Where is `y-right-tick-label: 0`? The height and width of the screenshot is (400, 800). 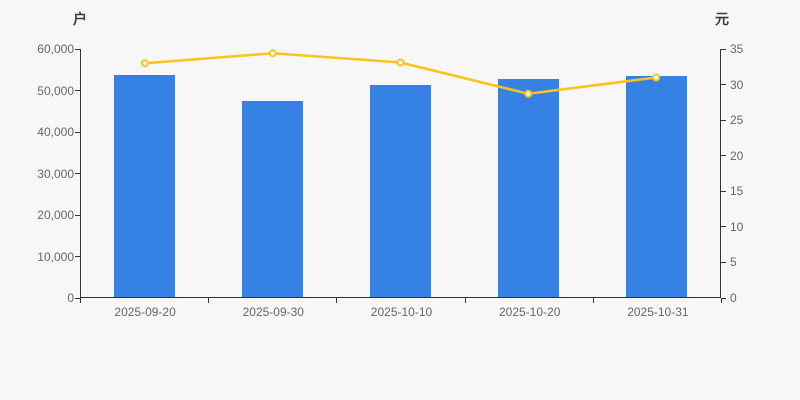 y-right-tick-label: 0 is located at coordinates (733, 298).